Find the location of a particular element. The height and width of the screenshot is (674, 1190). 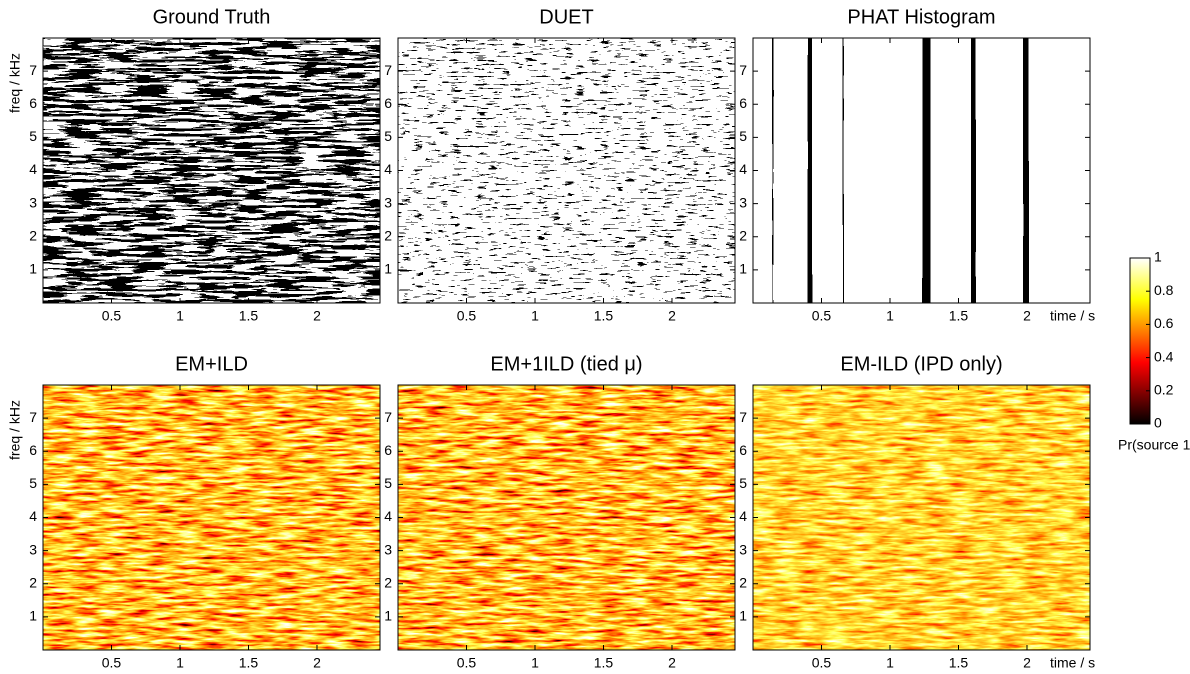

colorbar-label: Pr(source 1) is located at coordinates (1154, 445).